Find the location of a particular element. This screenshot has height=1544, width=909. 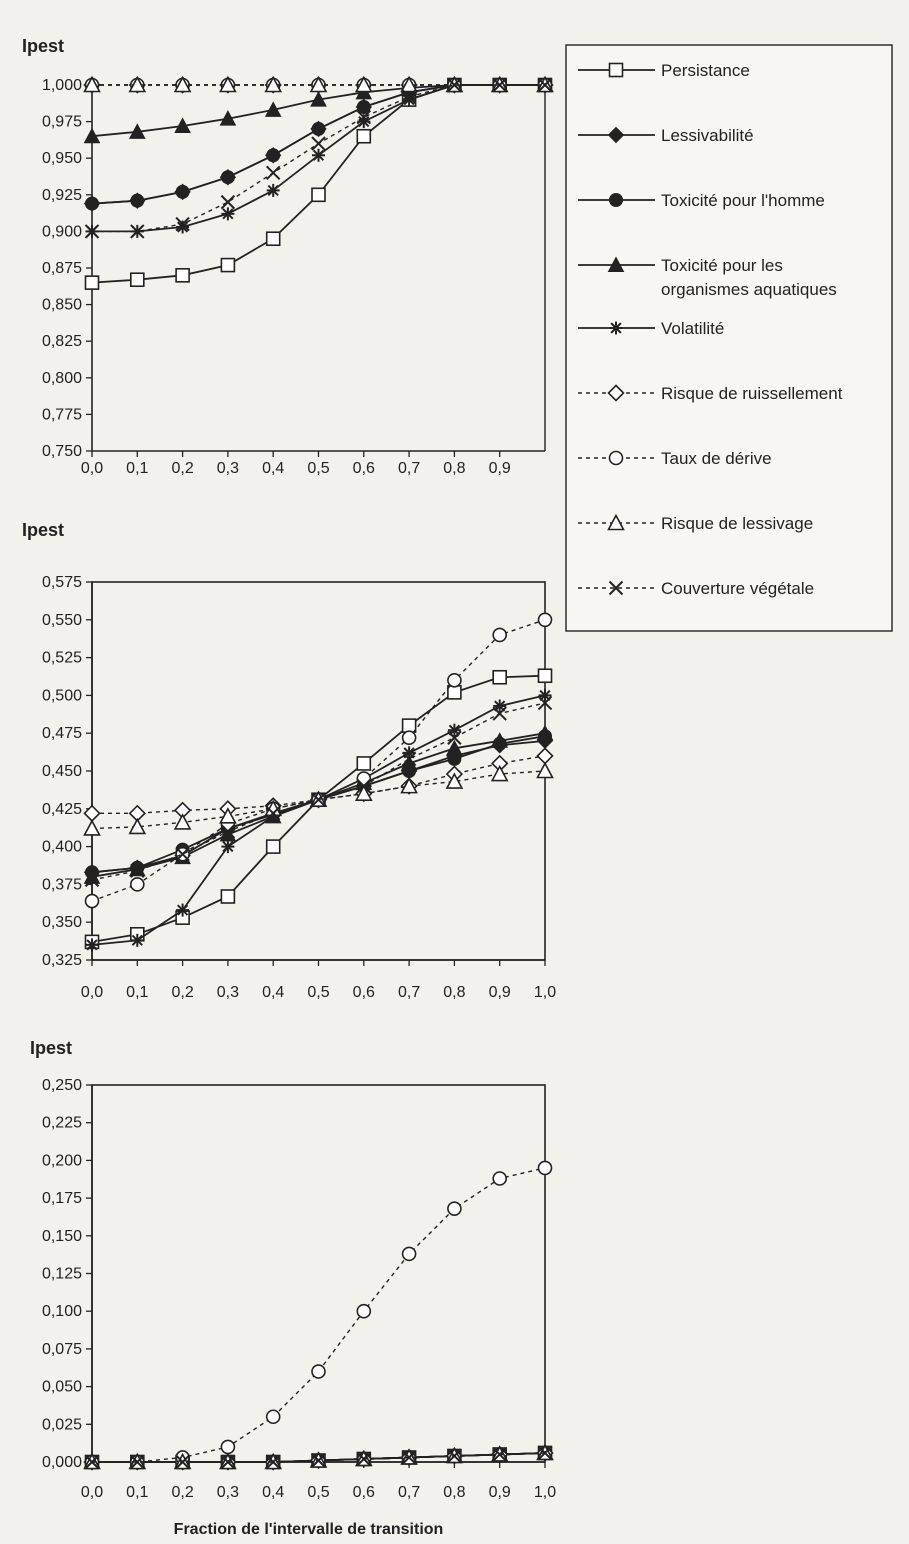

y-tick-label: 0,075 is located at coordinates (62, 1349).